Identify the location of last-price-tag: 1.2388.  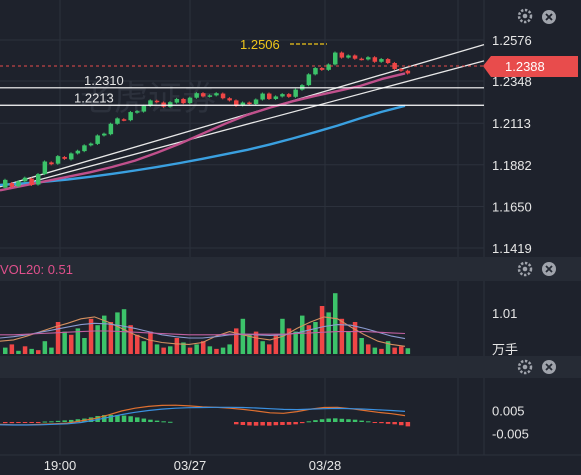
(530, 66).